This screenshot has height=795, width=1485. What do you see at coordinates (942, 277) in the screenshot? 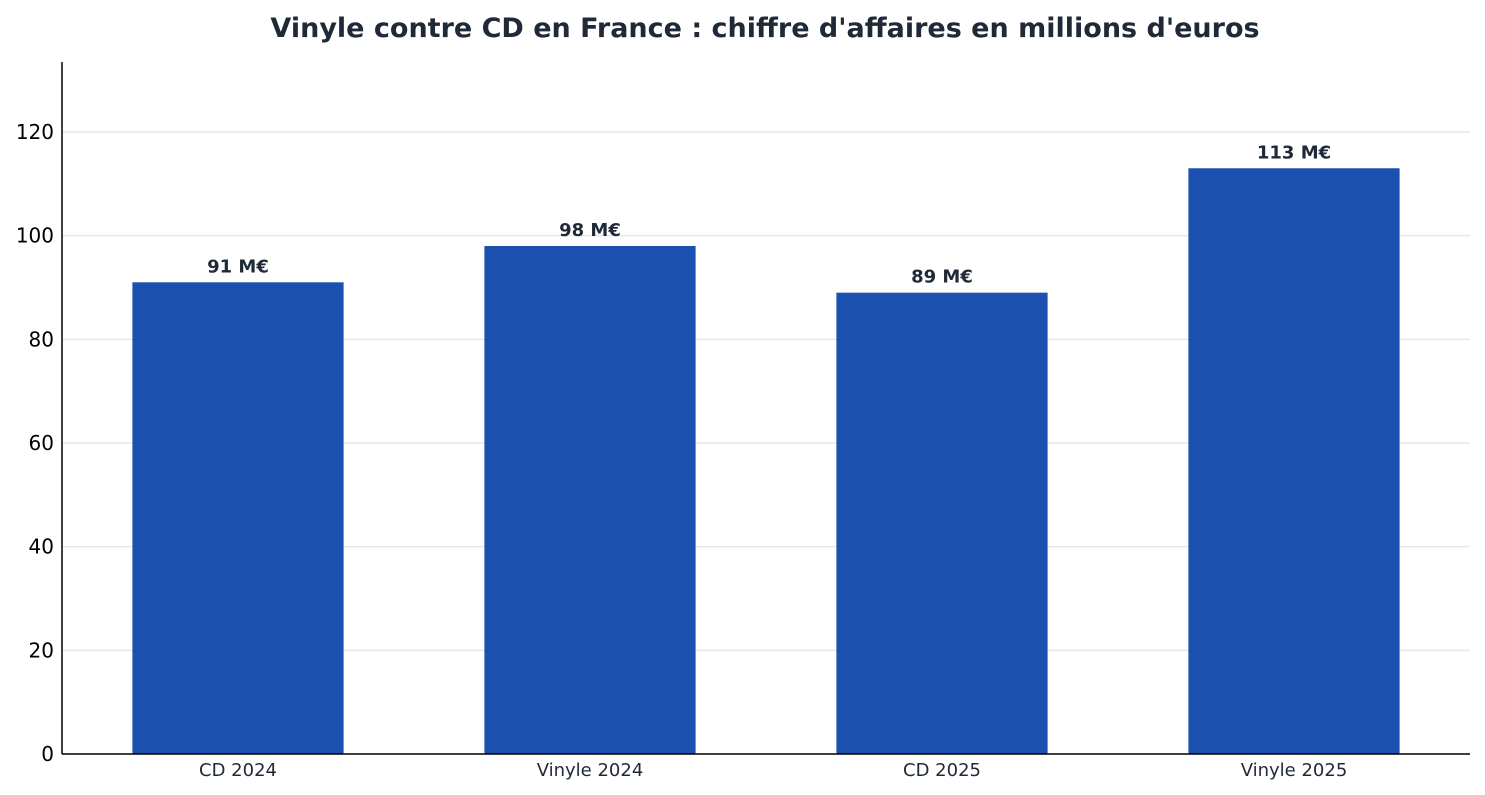
I see `bar-value-label: 89 M€` at bounding box center [942, 277].